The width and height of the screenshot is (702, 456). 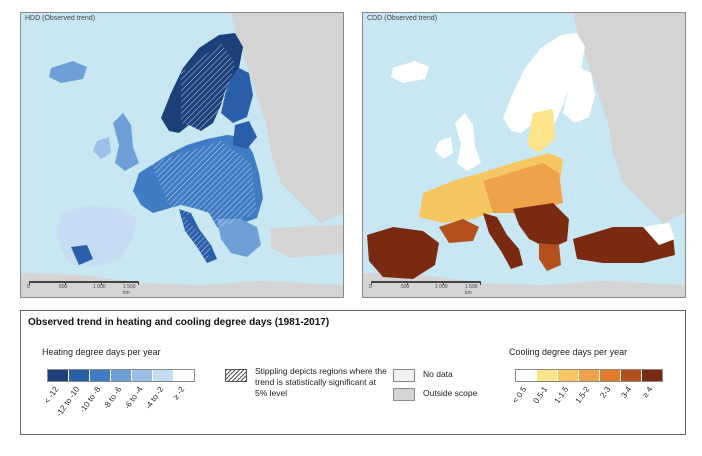 I want to click on hdd-color-scale, so click(x=121, y=375).